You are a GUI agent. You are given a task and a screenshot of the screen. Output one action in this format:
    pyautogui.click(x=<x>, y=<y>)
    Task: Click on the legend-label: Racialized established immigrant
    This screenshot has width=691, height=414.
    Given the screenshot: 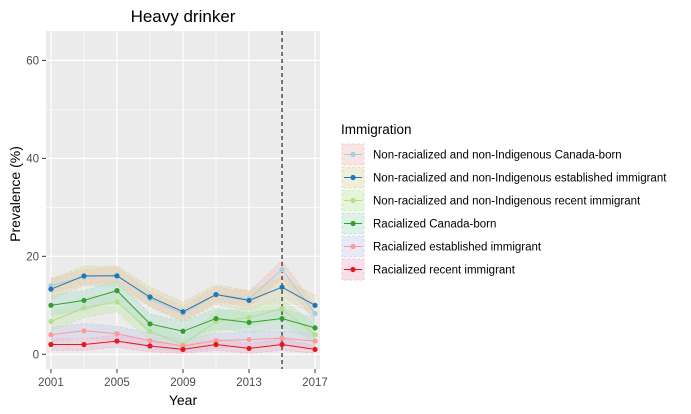 What is the action you would take?
    pyautogui.click(x=457, y=248)
    